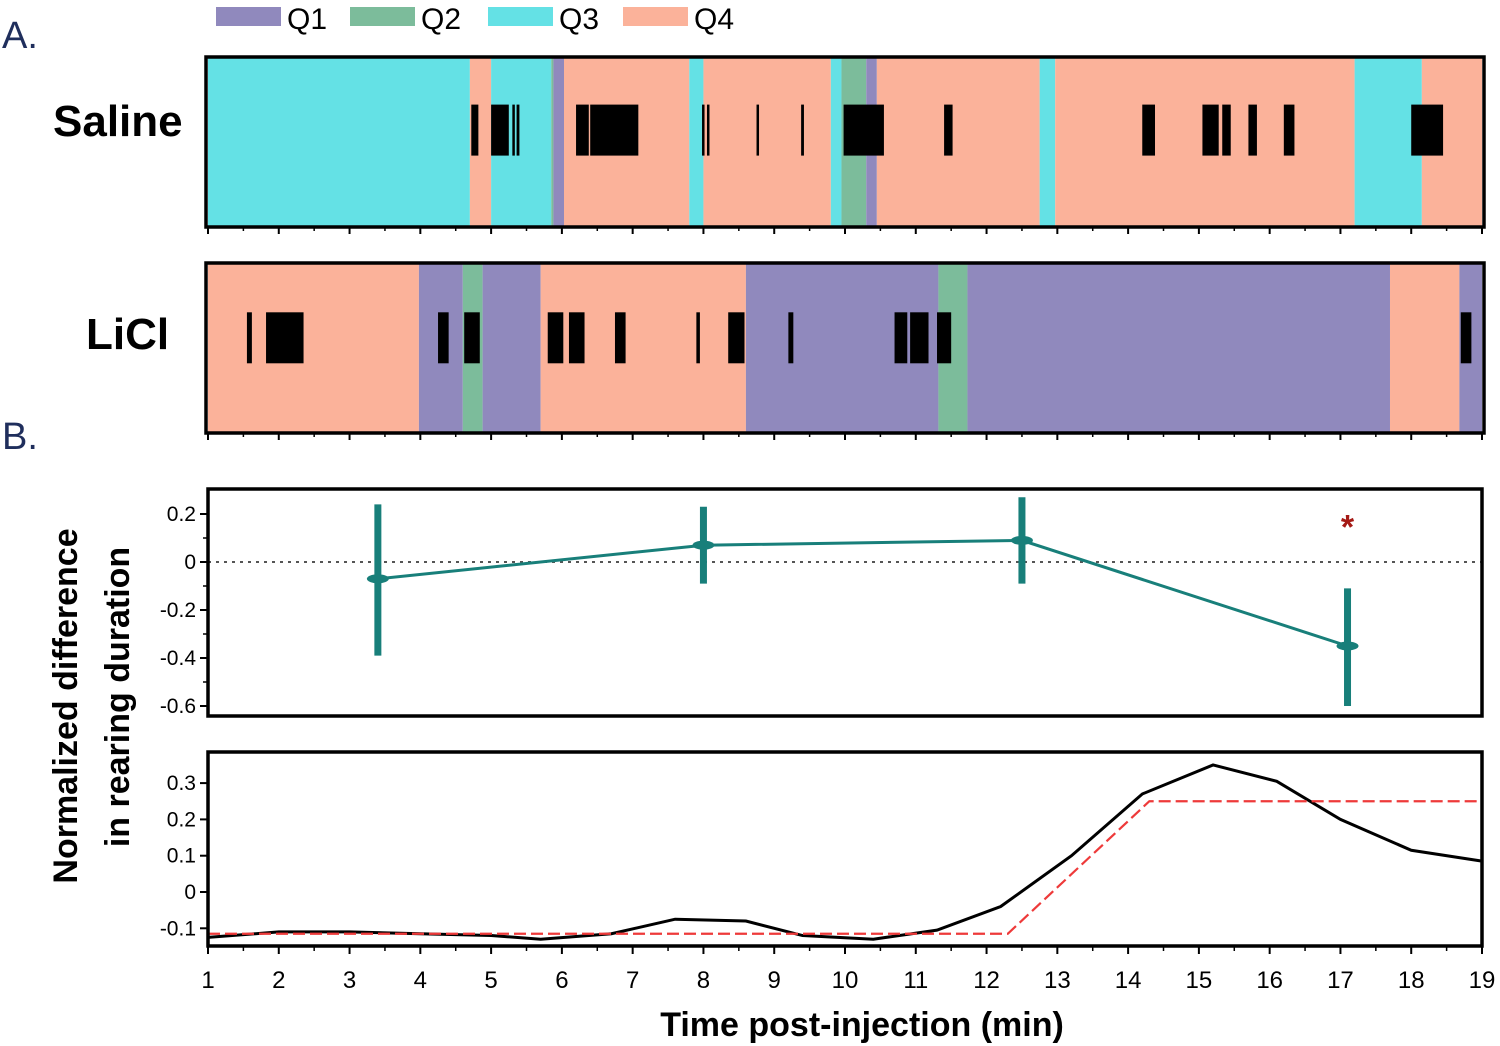 Image resolution: width=1500 pixels, height=1046 pixels. I want to click on y-tick-label: -0.4, so click(178, 658).